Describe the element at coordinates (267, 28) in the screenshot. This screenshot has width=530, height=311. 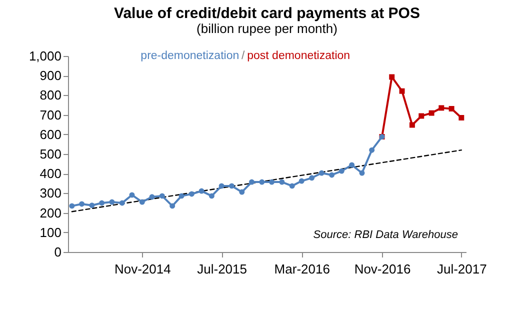
I see `chart-subtitle: (billion rupee per month)` at that location.